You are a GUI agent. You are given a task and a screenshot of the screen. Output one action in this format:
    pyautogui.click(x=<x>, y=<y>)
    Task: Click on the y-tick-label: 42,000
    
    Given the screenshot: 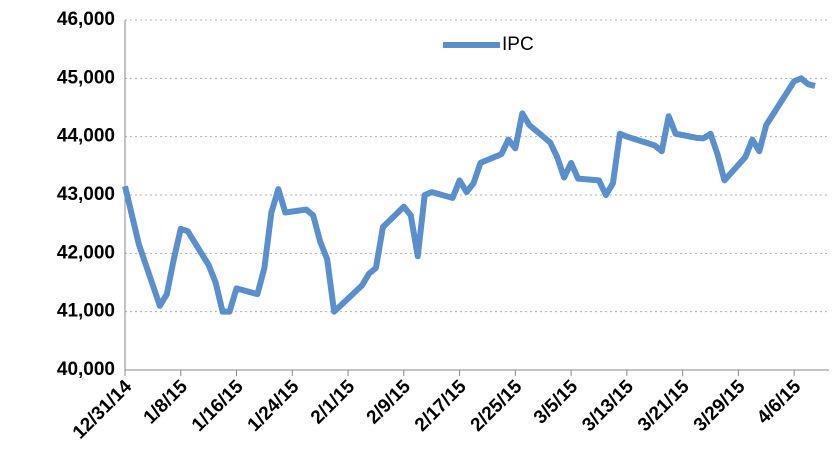 What is the action you would take?
    pyautogui.click(x=86, y=252)
    